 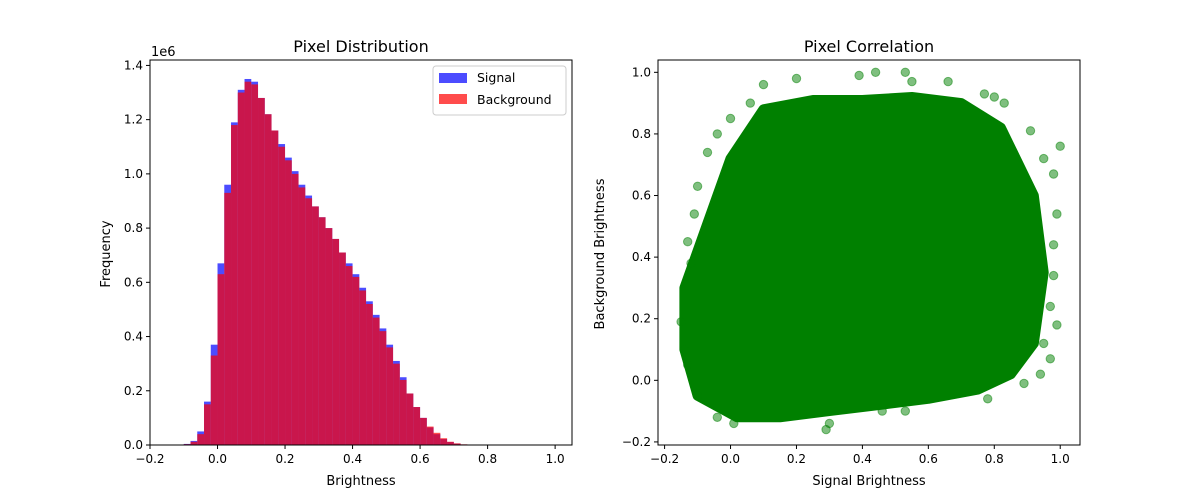 I want to click on scatter-title: Pixel Correlation, so click(x=869, y=46).